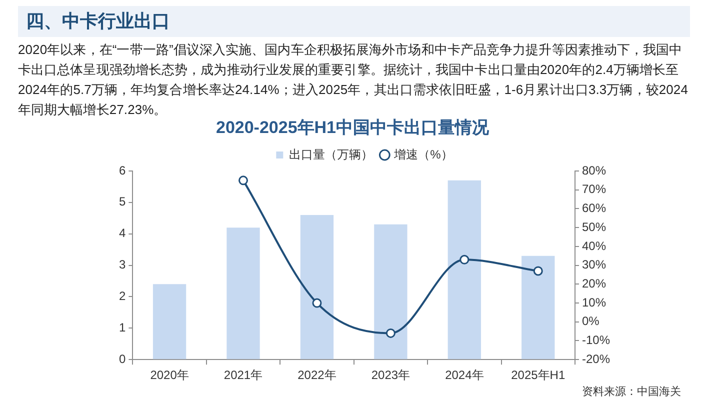 This screenshot has height=400, width=705. What do you see at coordinates (594, 283) in the screenshot?
I see `y2-tick-label: 20%` at bounding box center [594, 283].